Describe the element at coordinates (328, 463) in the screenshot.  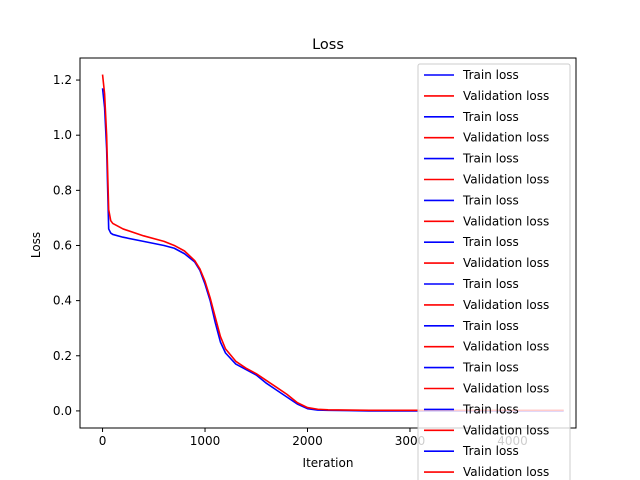
I see `x-axis-label: Iteration` at that location.